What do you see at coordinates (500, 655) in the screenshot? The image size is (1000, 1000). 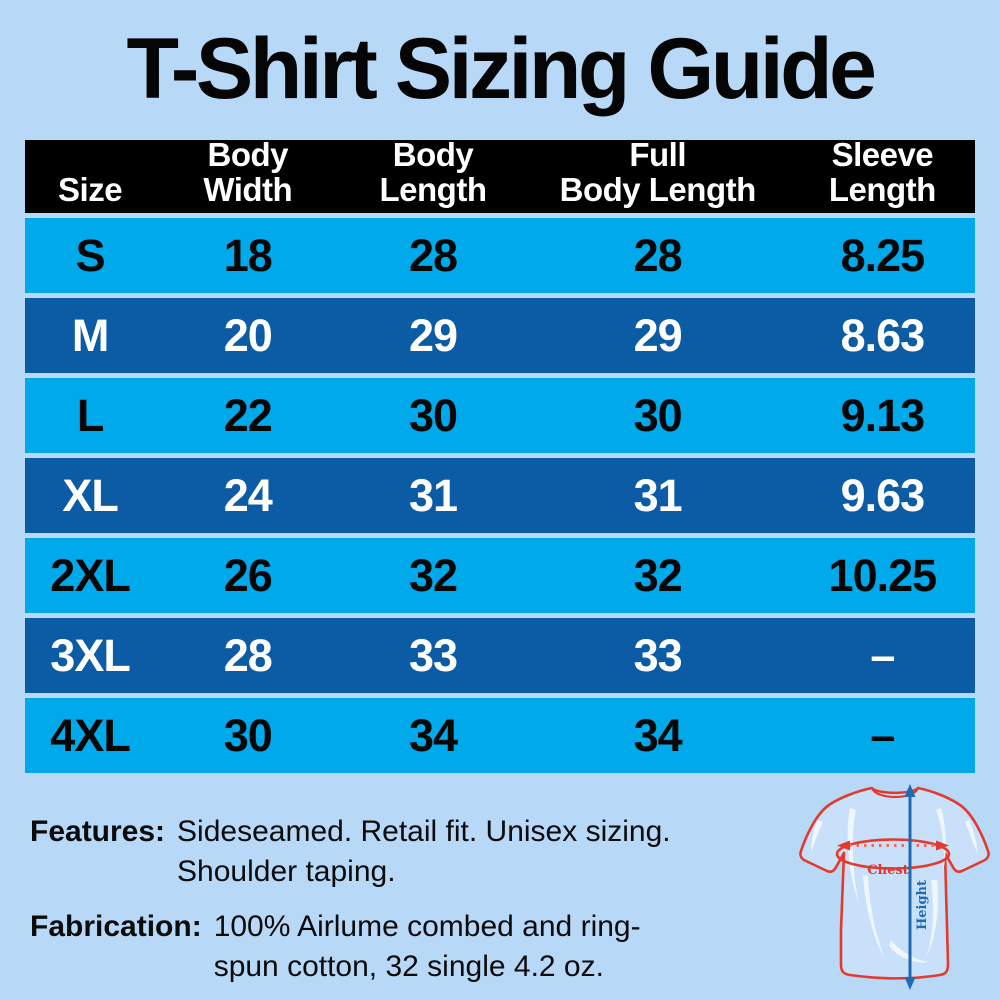 I see `table-row-3xl: 3XL 28 33 33 –` at bounding box center [500, 655].